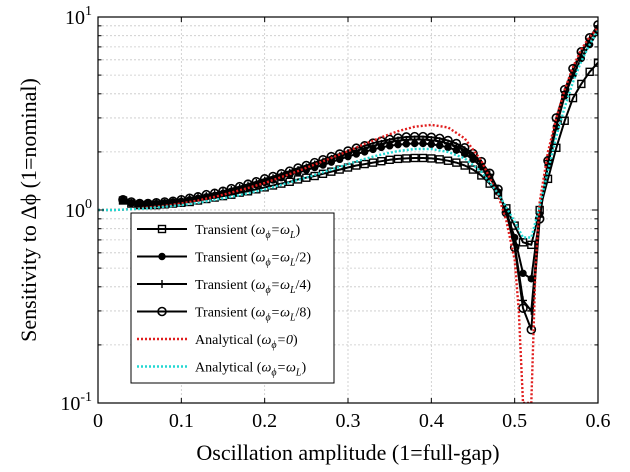 This screenshot has height=472, width=630. Describe the element at coordinates (347, 452) in the screenshot. I see `x-axis-label: Oscillation amplitude (1=full-gap)` at that location.